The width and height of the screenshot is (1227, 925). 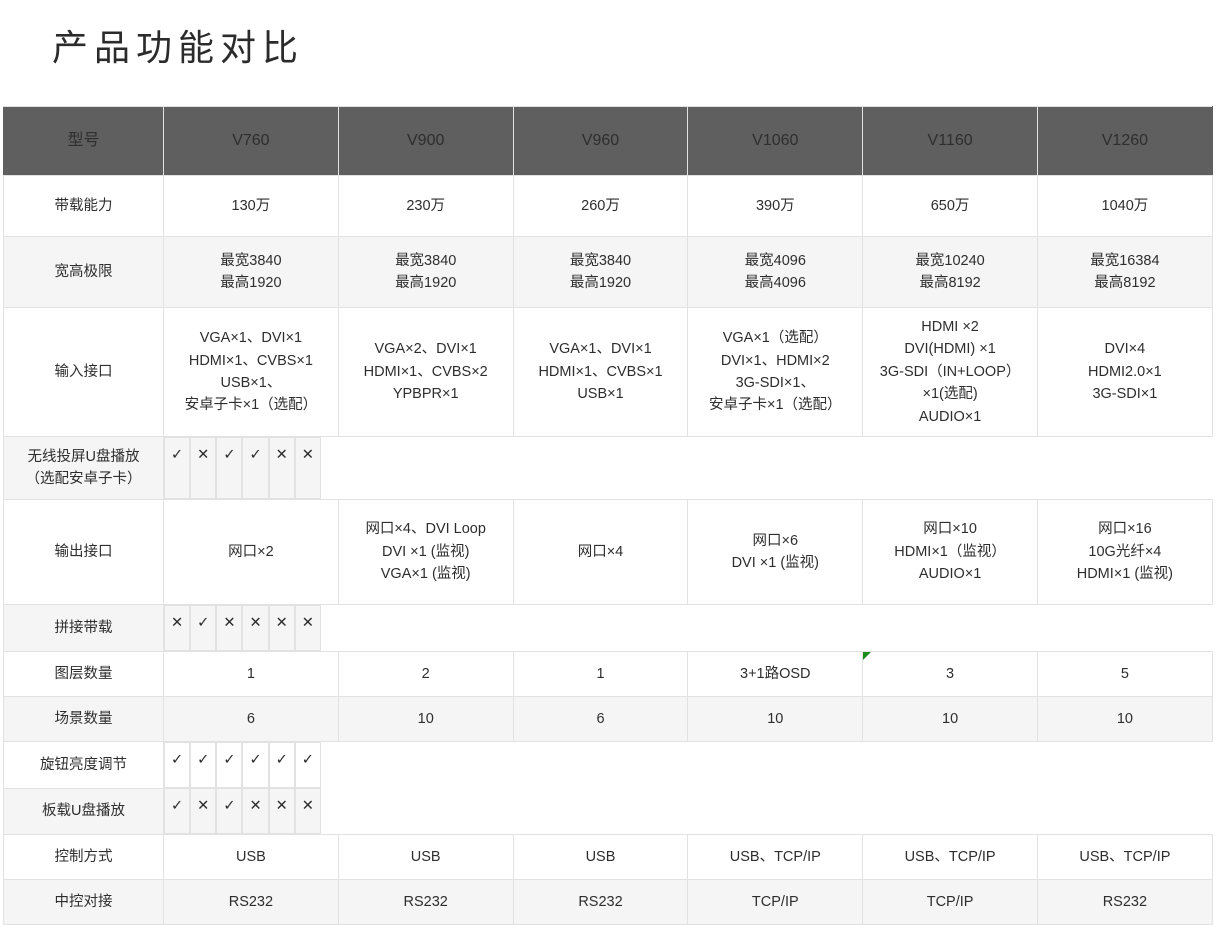 I want to click on column-header-v1060: V1060, so click(x=775, y=141).